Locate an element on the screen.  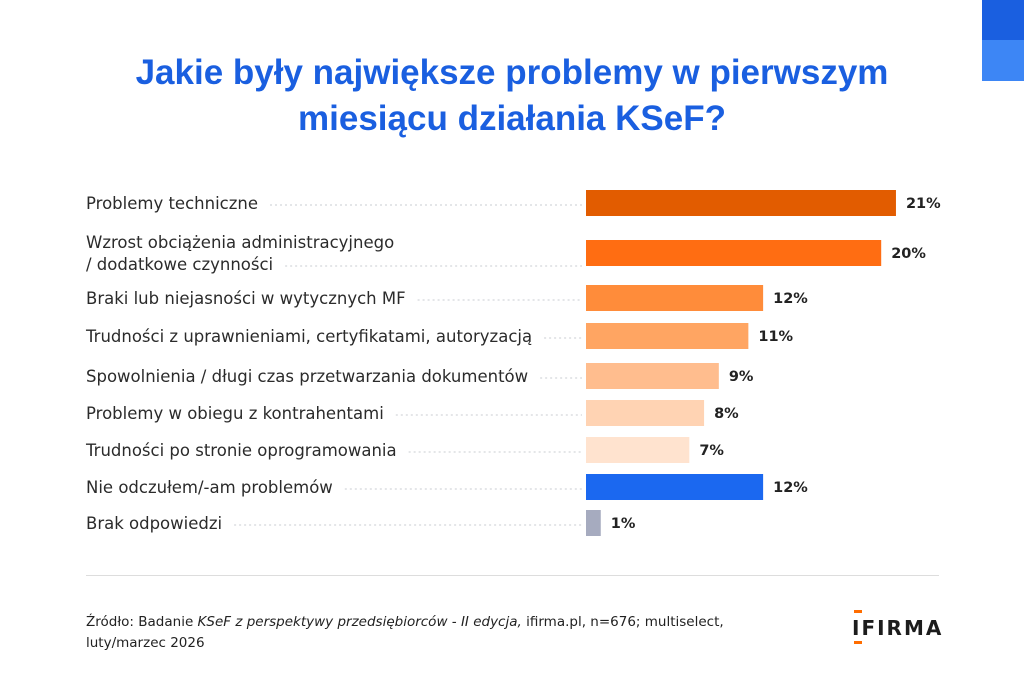
category-label: Wzrost obciążenia administracyjnego is located at coordinates (240, 242).